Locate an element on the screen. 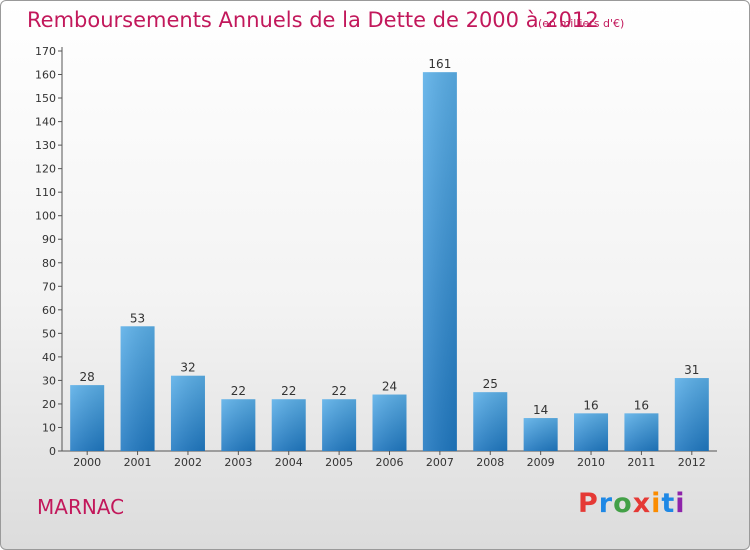  x-tick-label: 2009 is located at coordinates (541, 462).